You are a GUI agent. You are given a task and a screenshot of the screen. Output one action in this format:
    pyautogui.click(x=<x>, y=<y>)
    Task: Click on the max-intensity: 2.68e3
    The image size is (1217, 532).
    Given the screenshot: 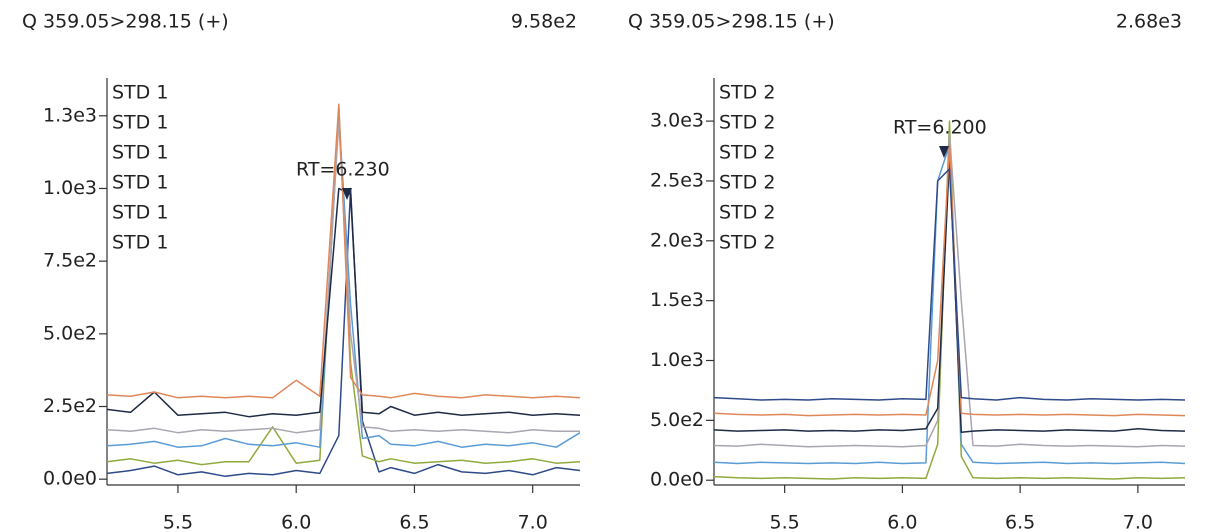 What is the action you would take?
    pyautogui.click(x=1149, y=22)
    